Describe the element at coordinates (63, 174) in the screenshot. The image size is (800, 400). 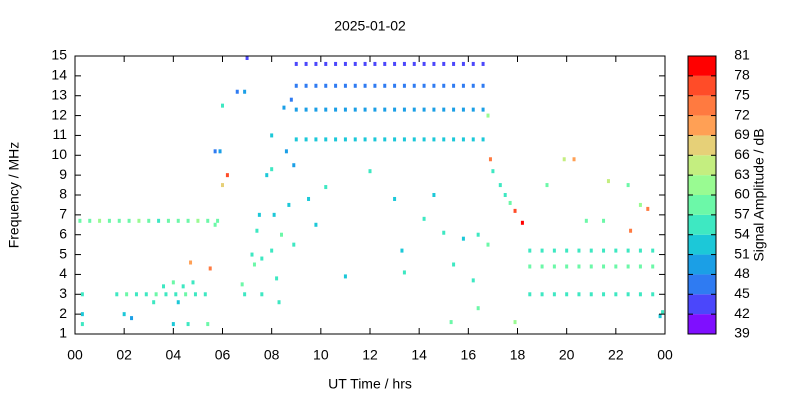
I see `y-tick-label: 9` at that location.